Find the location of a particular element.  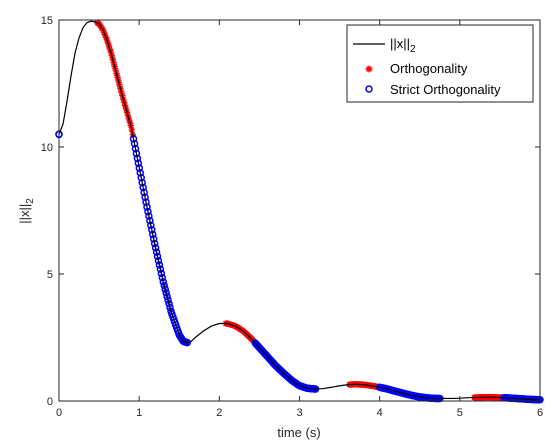

x-tick-label: 0 is located at coordinates (59, 413).